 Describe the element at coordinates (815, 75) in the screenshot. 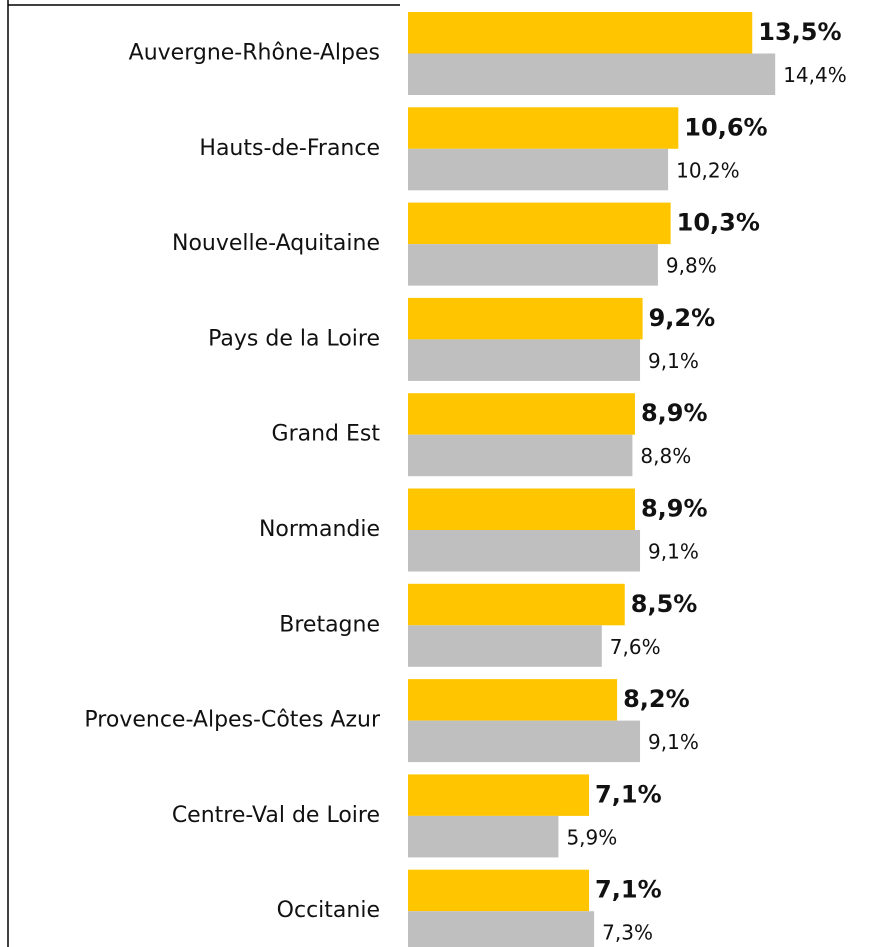

I see `value-label: 14,4%` at that location.